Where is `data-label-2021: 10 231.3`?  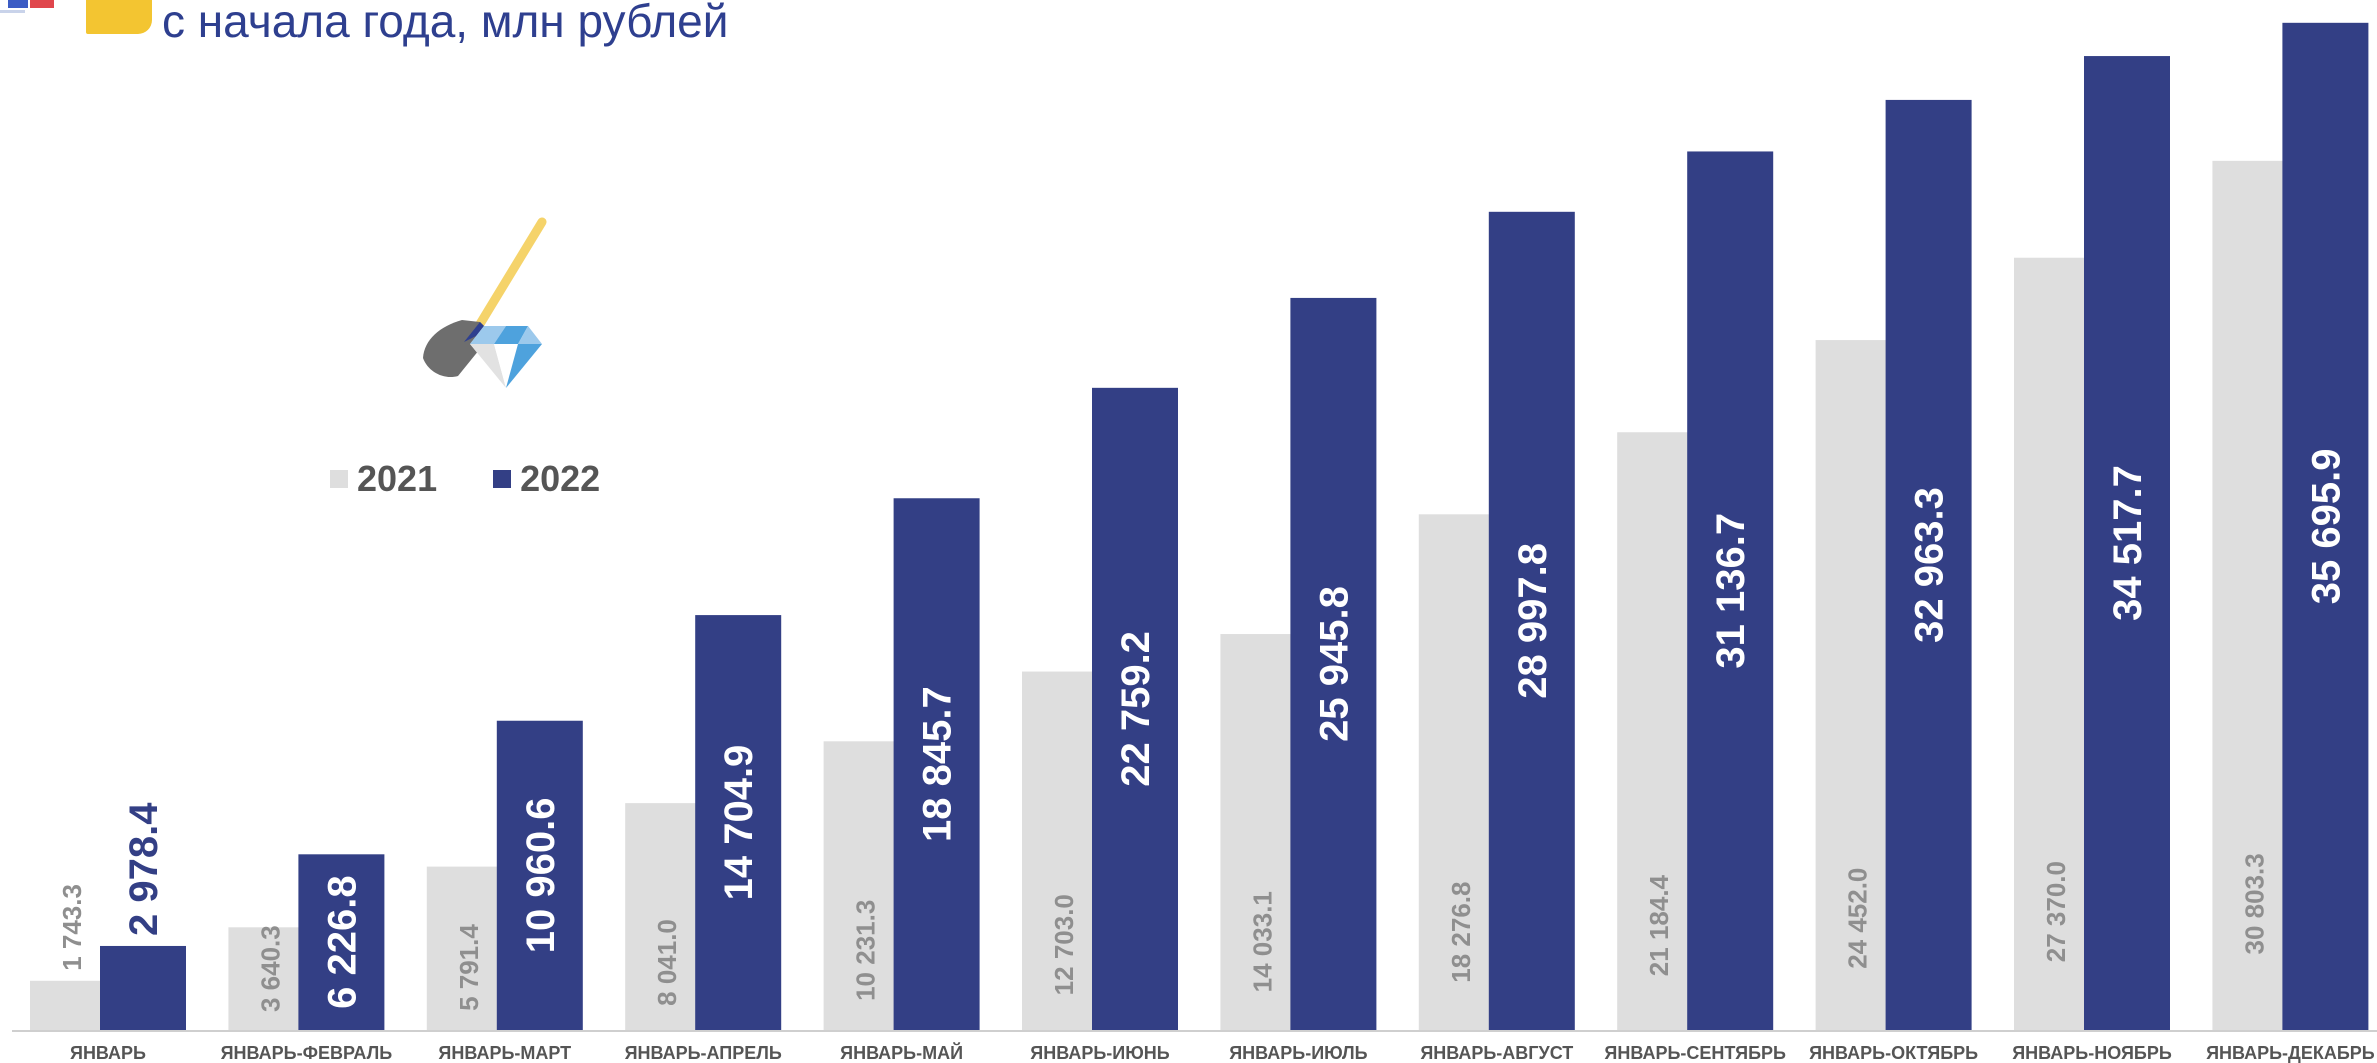 data-label-2021: 10 231.3 is located at coordinates (866, 950).